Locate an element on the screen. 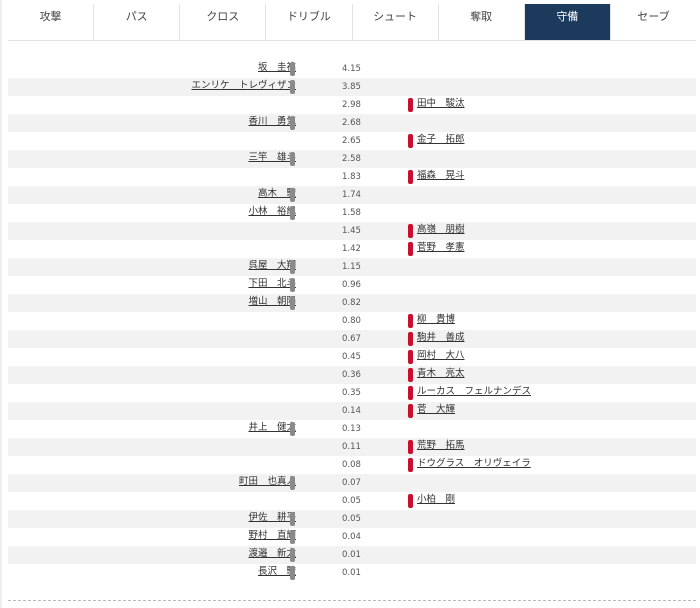 The image size is (700, 608). home-player-name-link: エンリケ トレヴィザン is located at coordinates (243, 85).